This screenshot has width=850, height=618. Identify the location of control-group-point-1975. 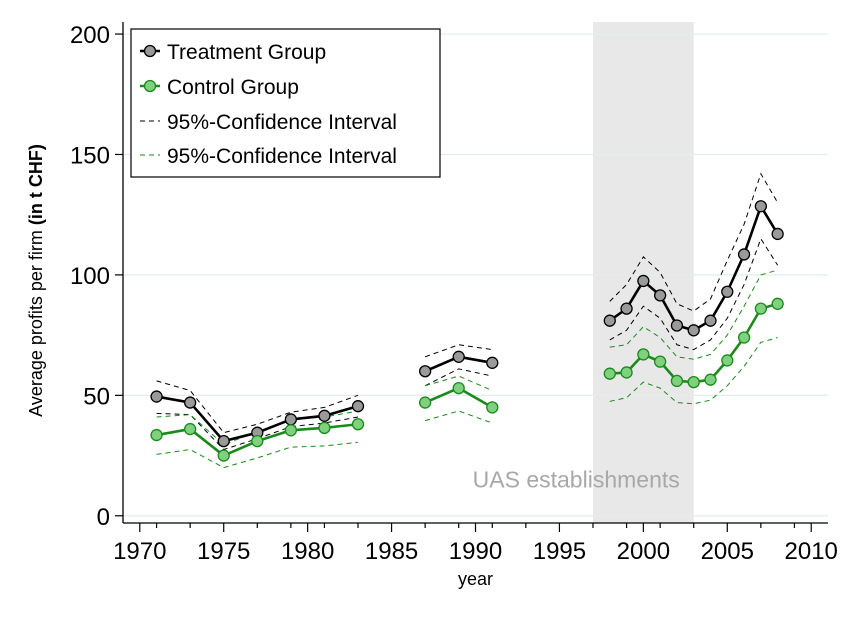
(223, 455).